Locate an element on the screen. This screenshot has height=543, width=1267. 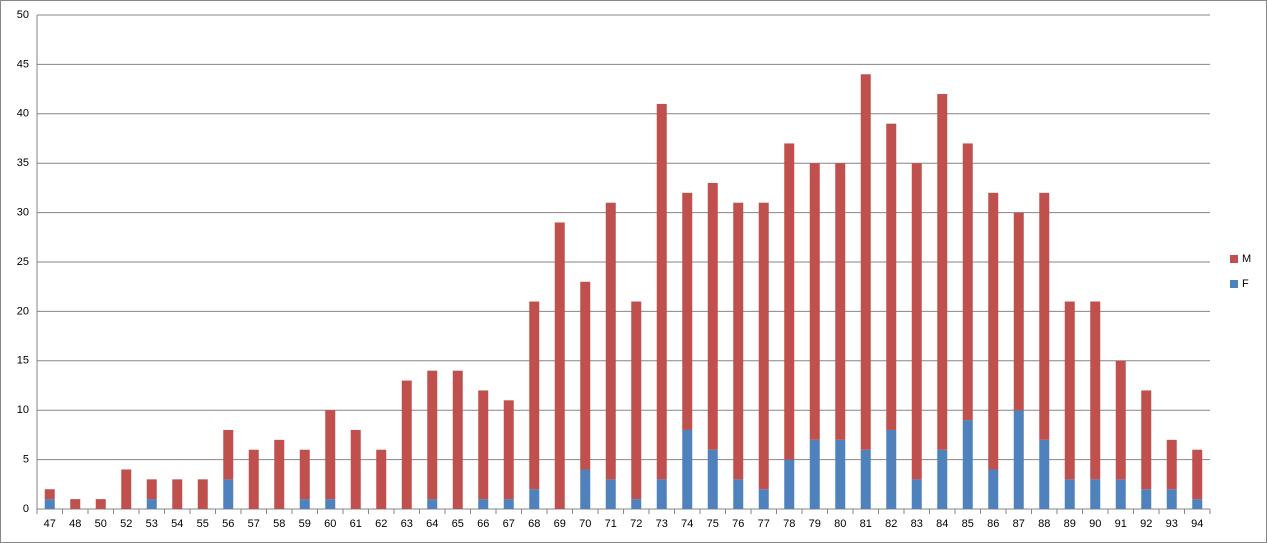
x-tick-label: 56 is located at coordinates (228, 524).